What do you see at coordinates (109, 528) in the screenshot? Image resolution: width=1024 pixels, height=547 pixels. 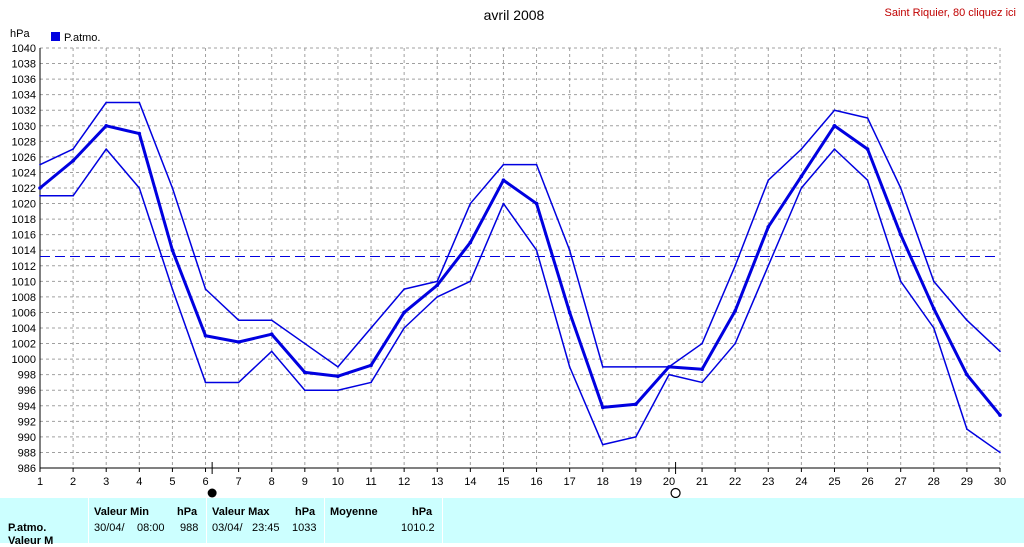 I see `min-date: 30/04/` at bounding box center [109, 528].